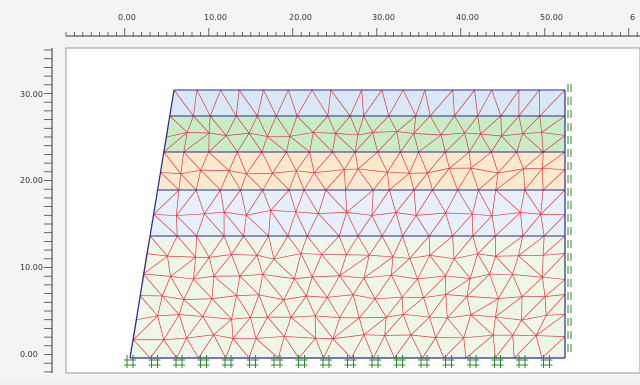 The width and height of the screenshot is (640, 385). Describe the element at coordinates (300, 17) in the screenshot. I see `ruler-x-label-20: 20.00` at that location.